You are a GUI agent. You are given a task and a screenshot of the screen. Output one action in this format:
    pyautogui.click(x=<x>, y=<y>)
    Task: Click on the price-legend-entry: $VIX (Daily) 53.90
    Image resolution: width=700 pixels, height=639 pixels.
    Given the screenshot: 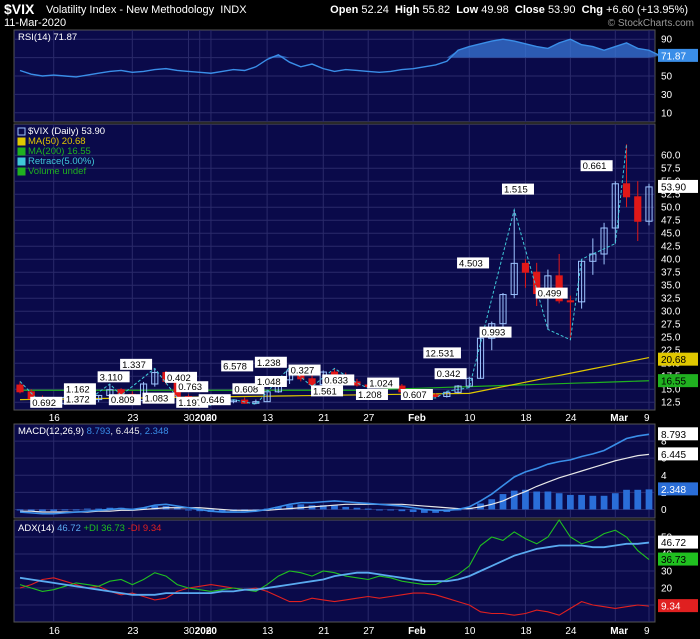 What is the action you would take?
    pyautogui.click(x=66, y=131)
    